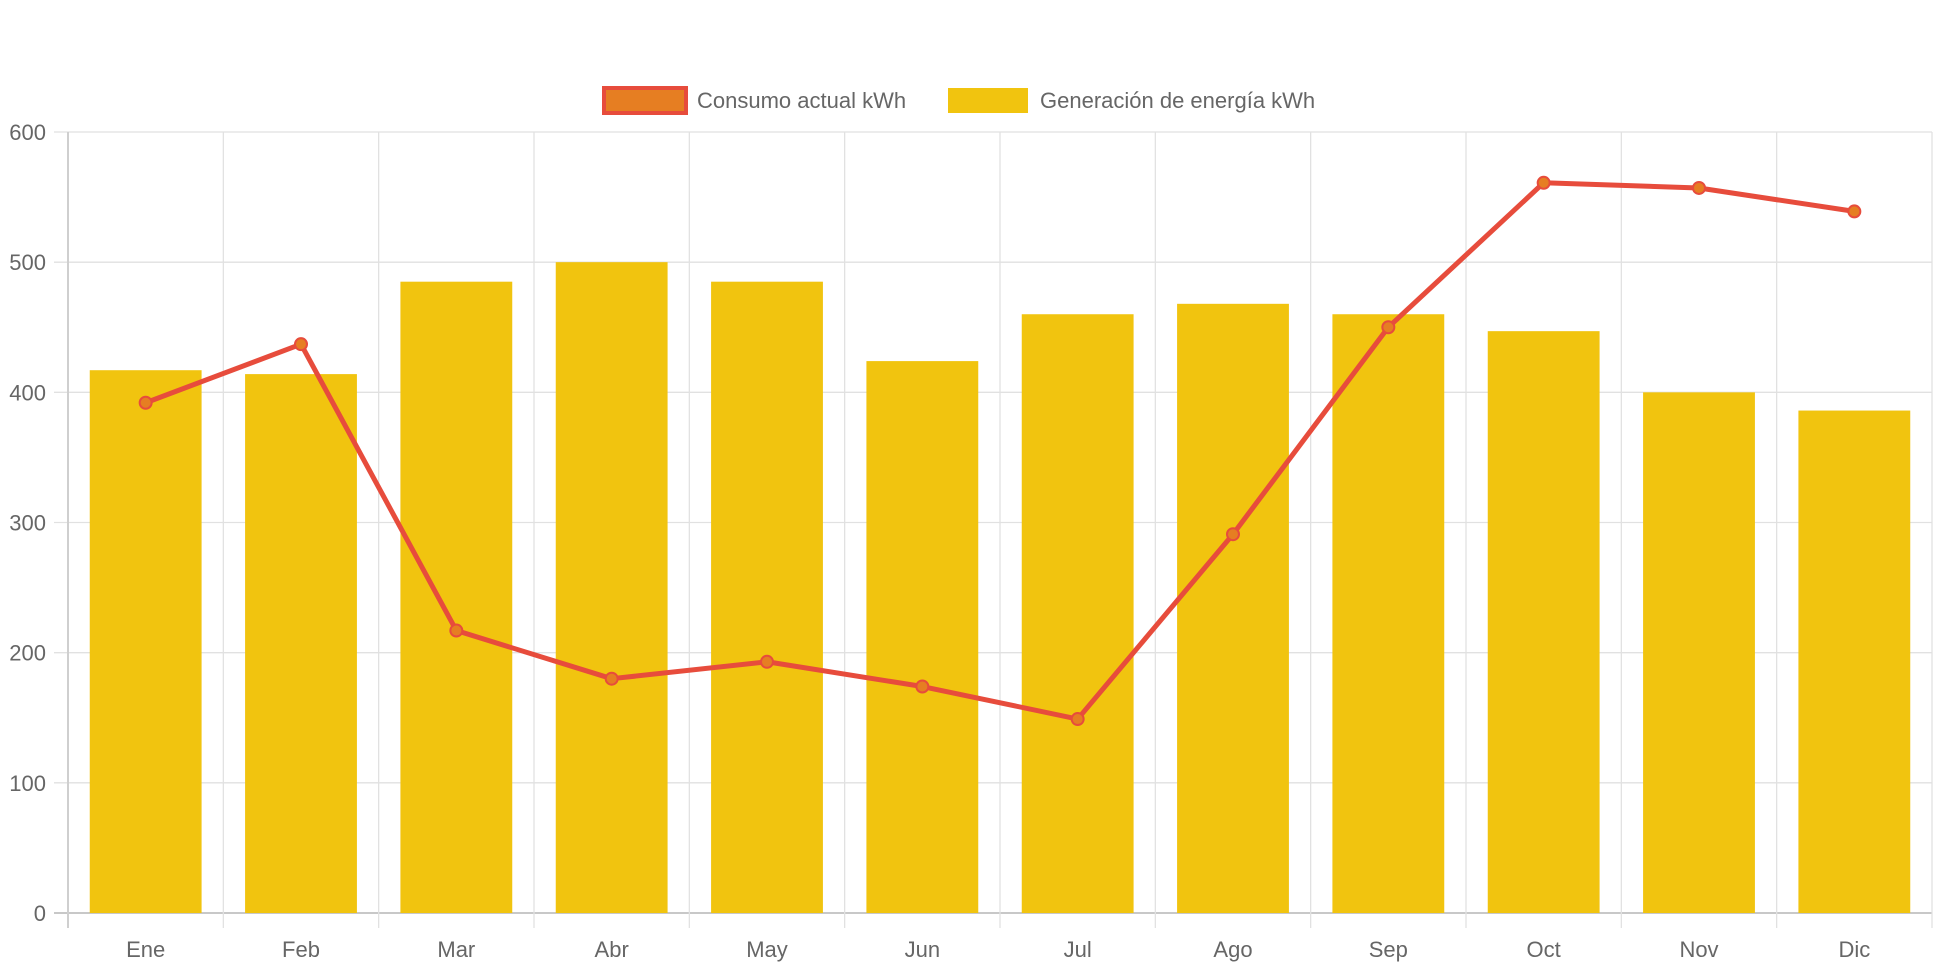  I want to click on legend-swatch-generacion, so click(988, 100).